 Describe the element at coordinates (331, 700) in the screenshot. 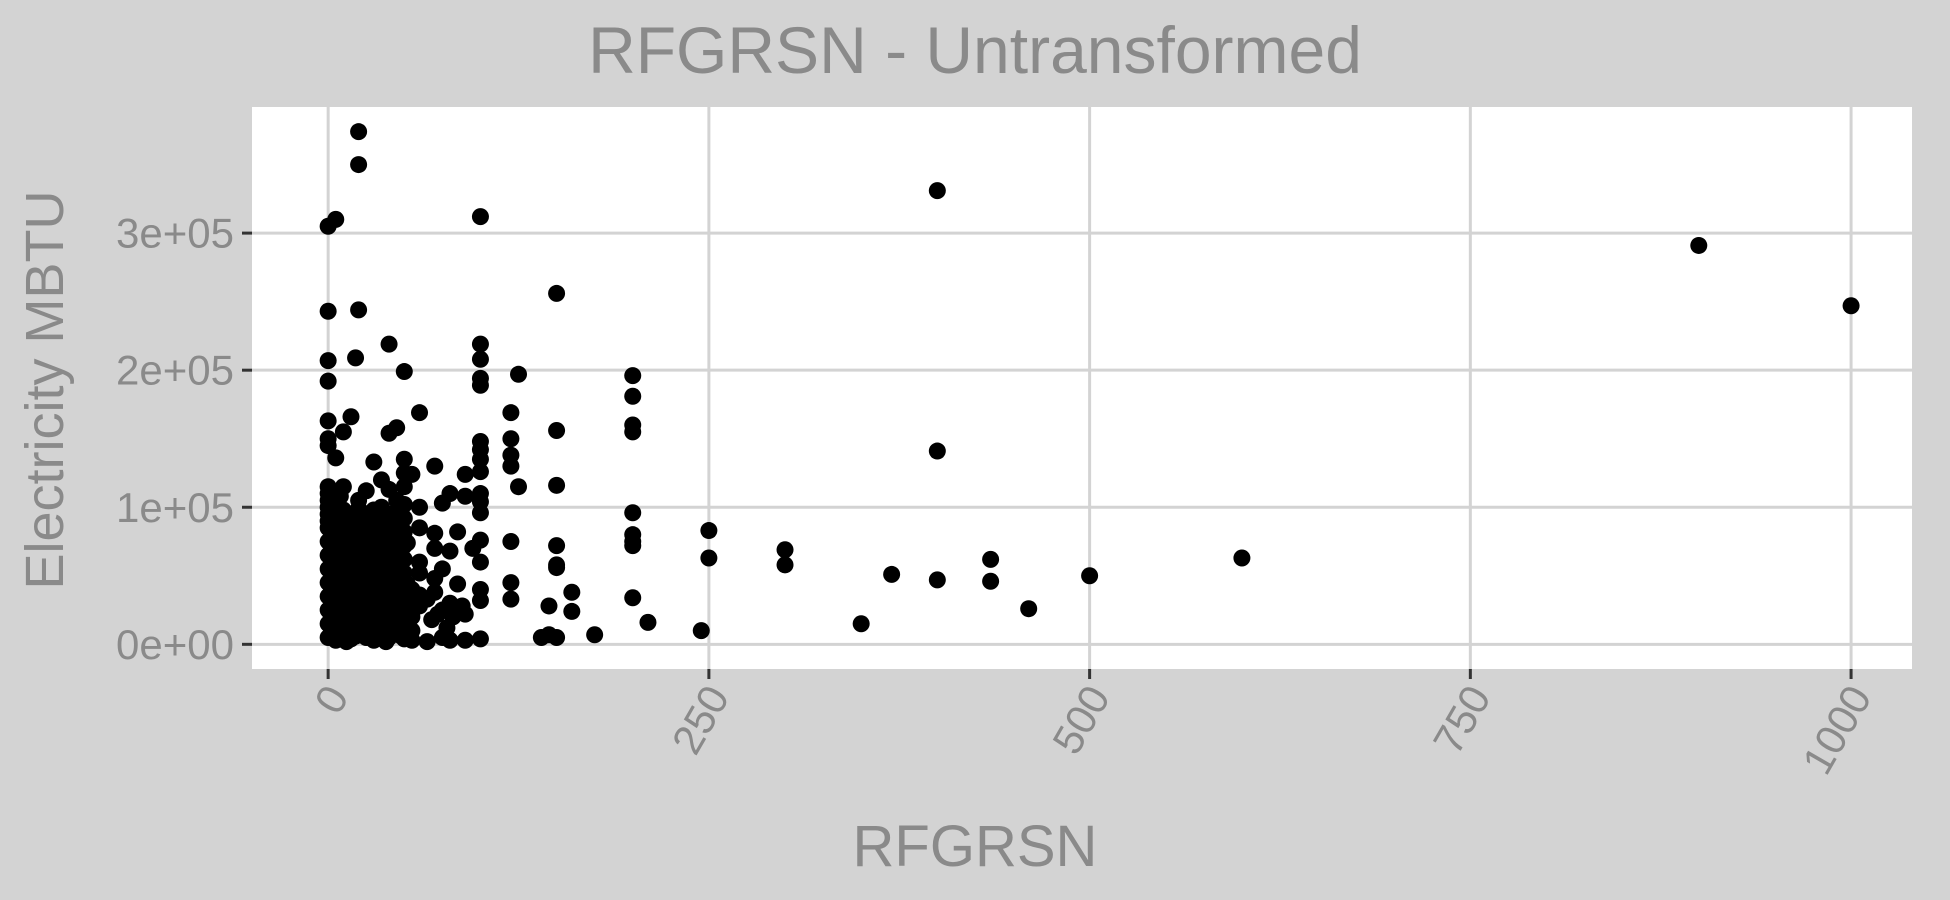

I see `x-tick-label: 0` at that location.